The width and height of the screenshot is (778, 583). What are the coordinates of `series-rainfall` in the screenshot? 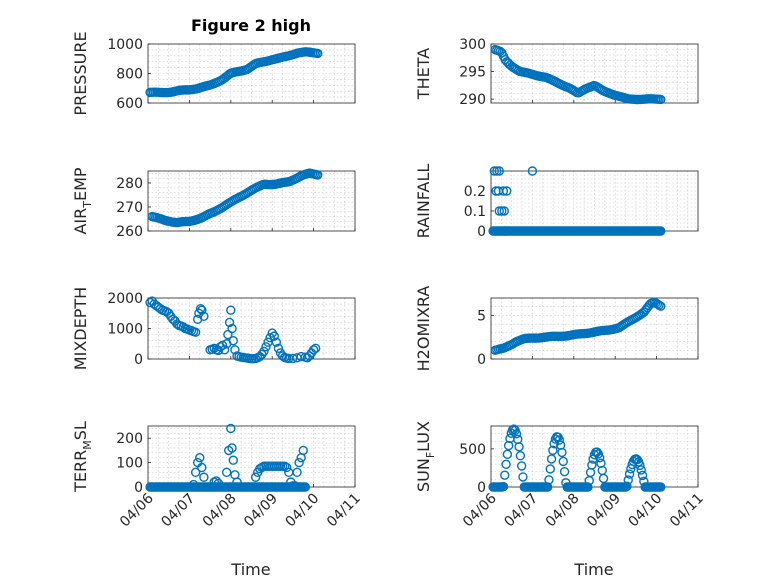 It's located at (577, 201).